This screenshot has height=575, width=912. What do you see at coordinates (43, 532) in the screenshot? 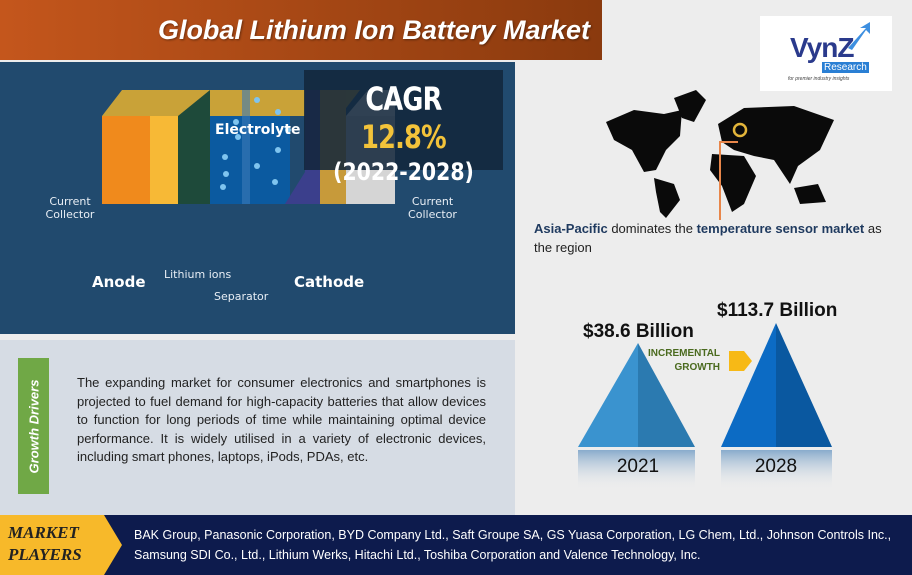
I see `market-players-label-1: MARKET` at bounding box center [43, 532].